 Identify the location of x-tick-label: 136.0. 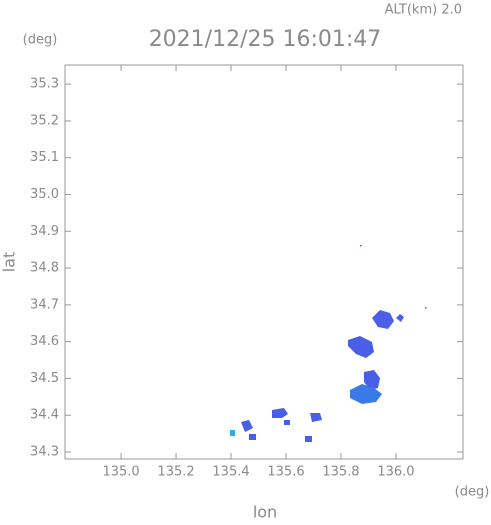
(395, 472).